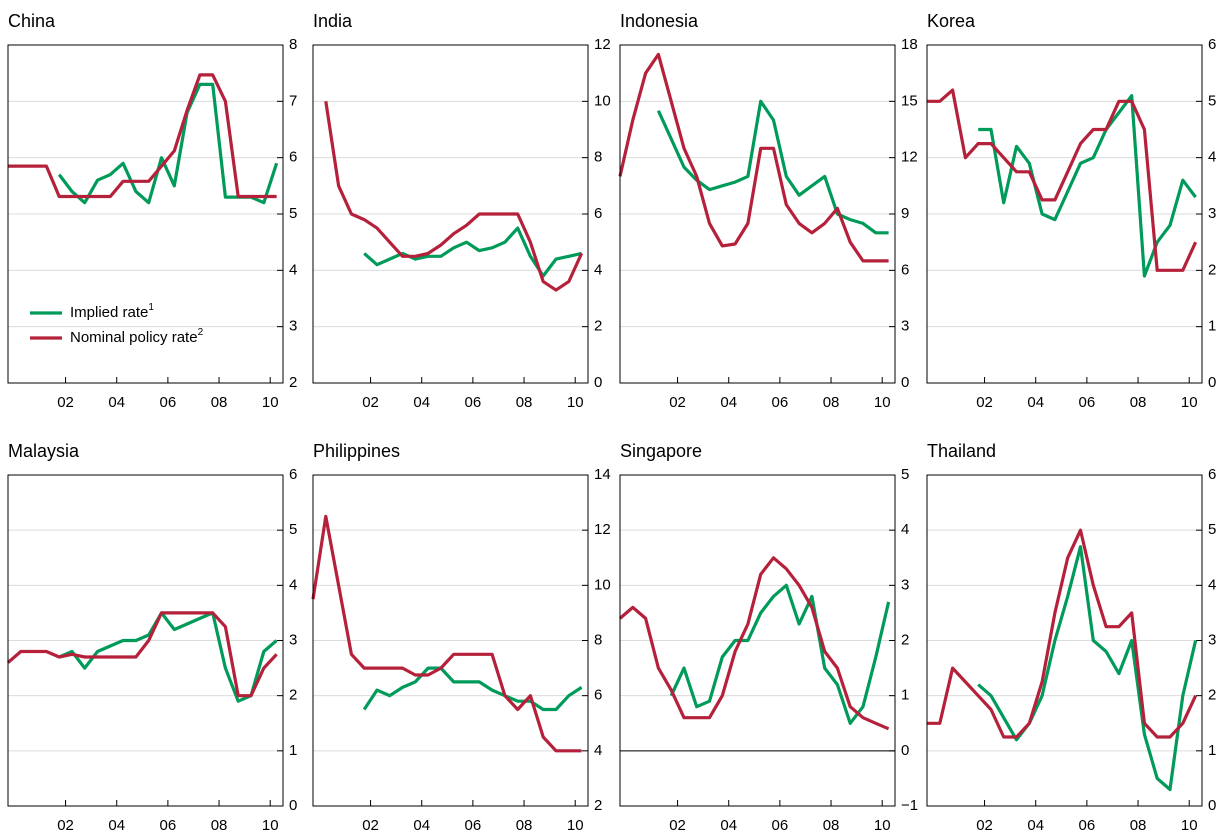 The height and width of the screenshot is (840, 1221). I want to click on panel-title: Philippines, so click(356, 451).